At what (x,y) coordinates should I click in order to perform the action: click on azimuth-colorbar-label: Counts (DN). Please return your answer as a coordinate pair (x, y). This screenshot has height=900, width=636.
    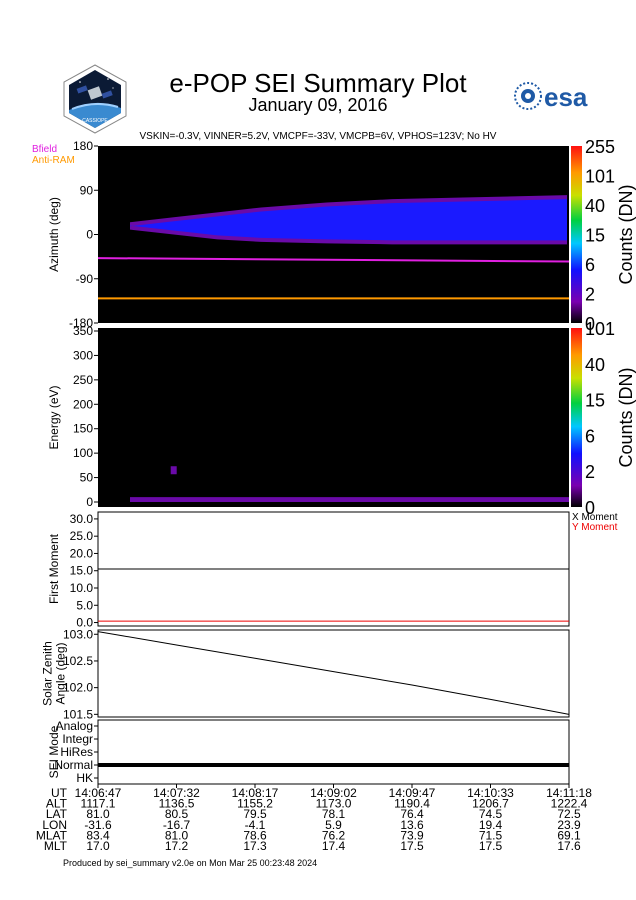
    Looking at the image, I should click on (626, 234).